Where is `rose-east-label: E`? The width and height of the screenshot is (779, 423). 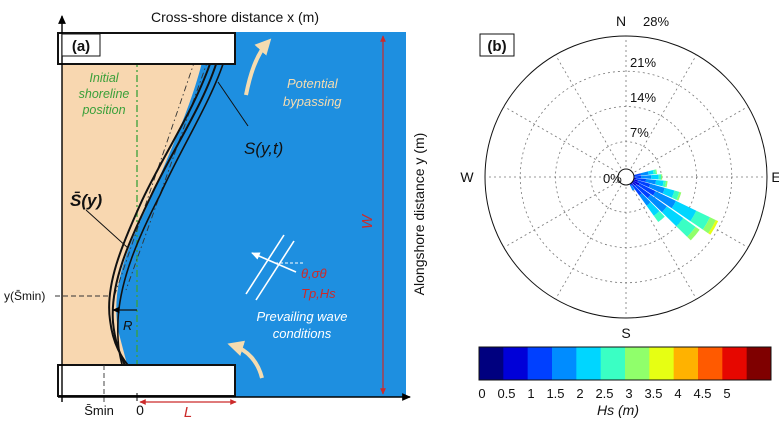 rose-east-label: E is located at coordinates (775, 177).